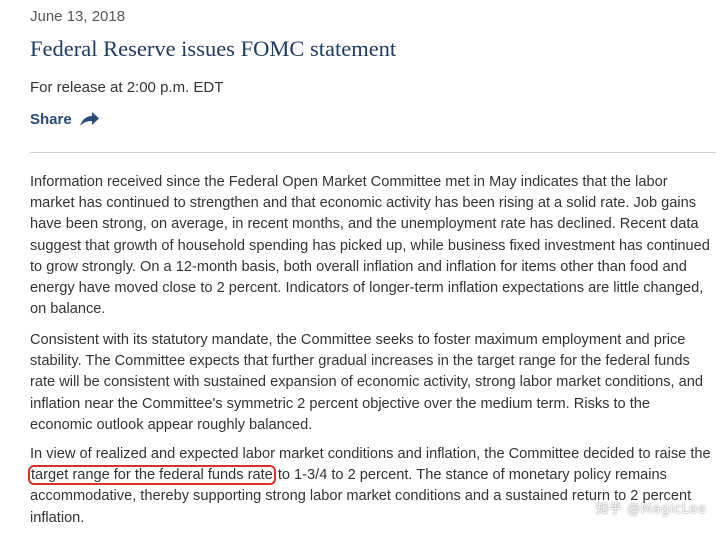 This screenshot has height=534, width=720. I want to click on release-date: June 13, 2018, so click(78, 16).